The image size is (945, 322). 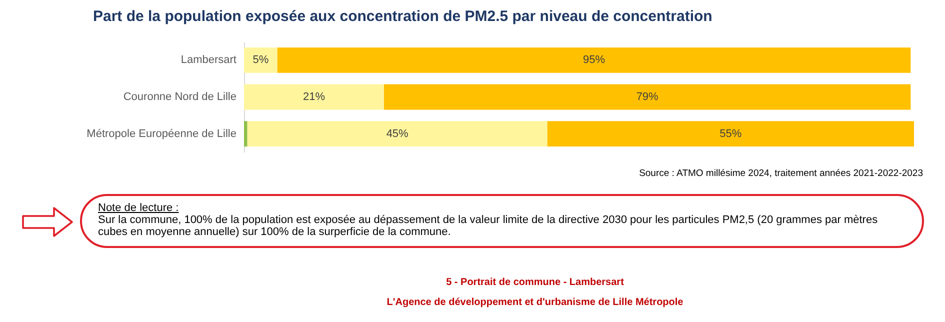 What do you see at coordinates (781, 173) in the screenshot?
I see `source-note: Source : ATMO millésime 2024, traitement années 2021-2022-2023` at bounding box center [781, 173].